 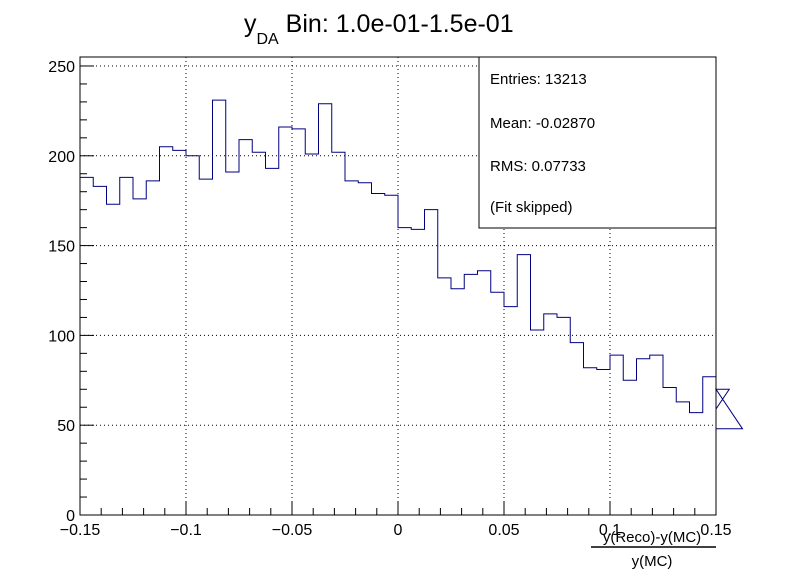 I want to click on x-tick-label: 0.15, so click(x=715, y=530).